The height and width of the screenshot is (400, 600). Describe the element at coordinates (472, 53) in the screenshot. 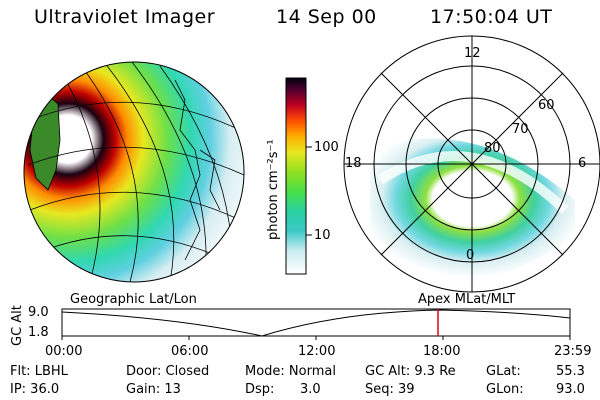

I see `mlt-label-12: 12` at that location.